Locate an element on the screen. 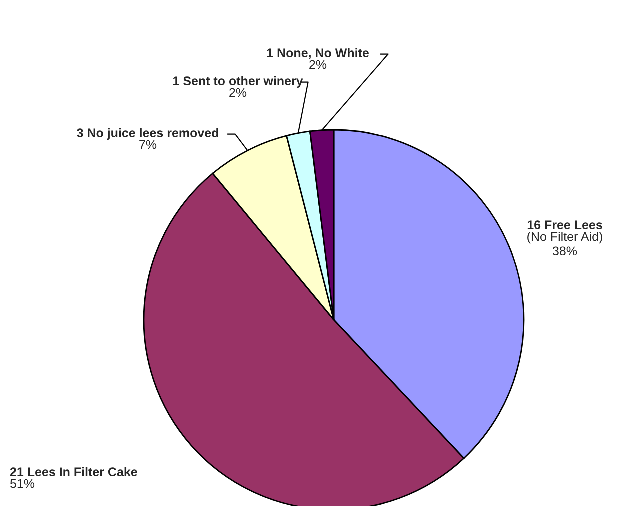  slice-label: 3 No juice lees removed is located at coordinates (147, 134).